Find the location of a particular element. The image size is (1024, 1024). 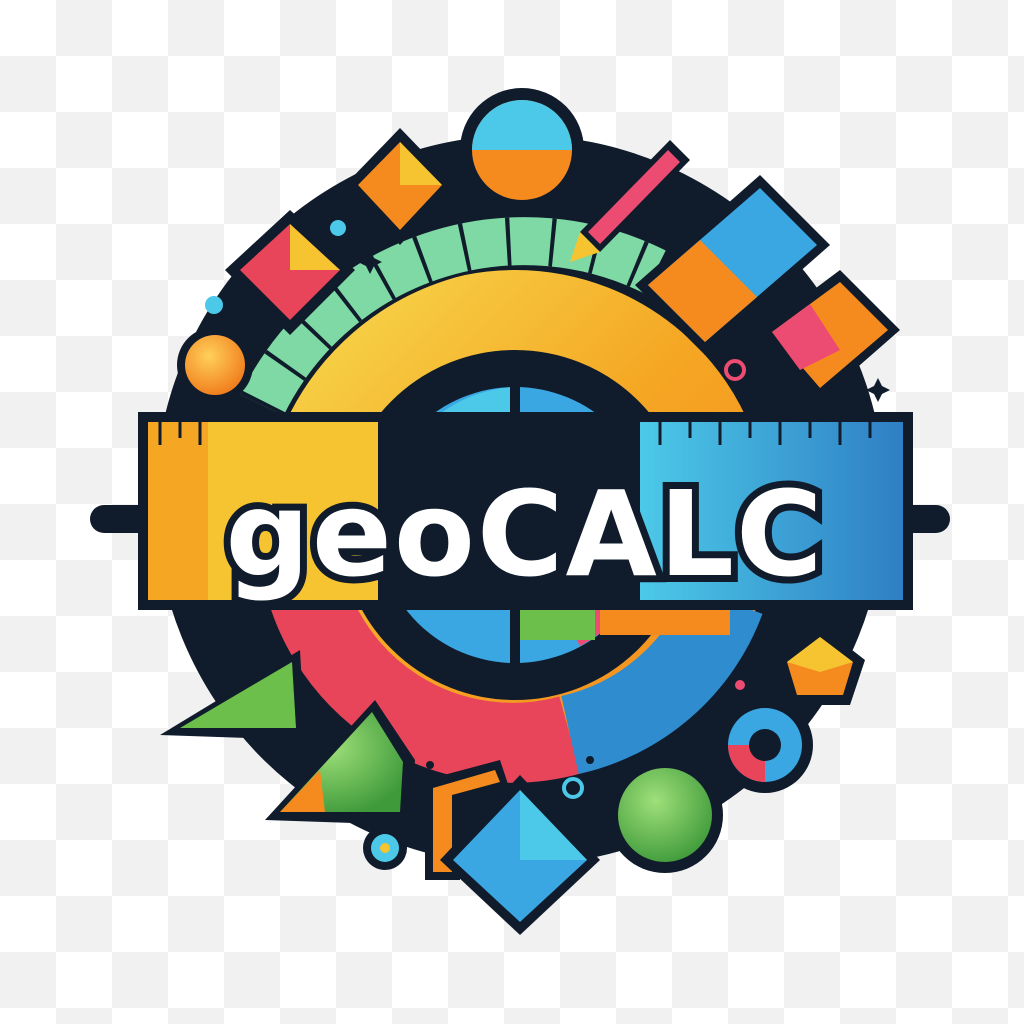

green-prism-icon is located at coordinates (340, 762).